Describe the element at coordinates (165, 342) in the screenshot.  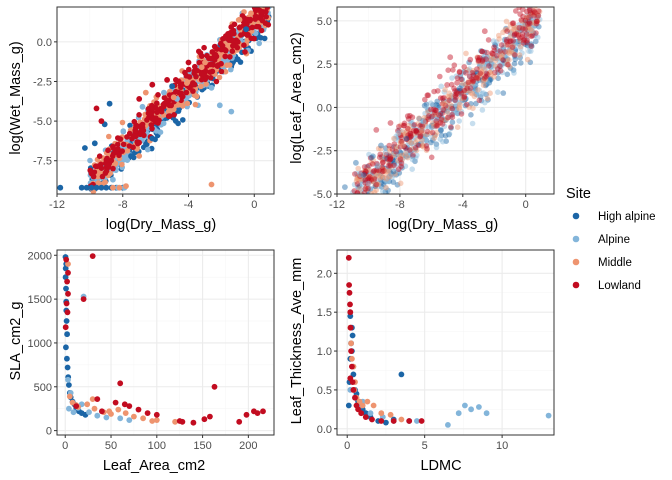
I see `panel-border` at that location.